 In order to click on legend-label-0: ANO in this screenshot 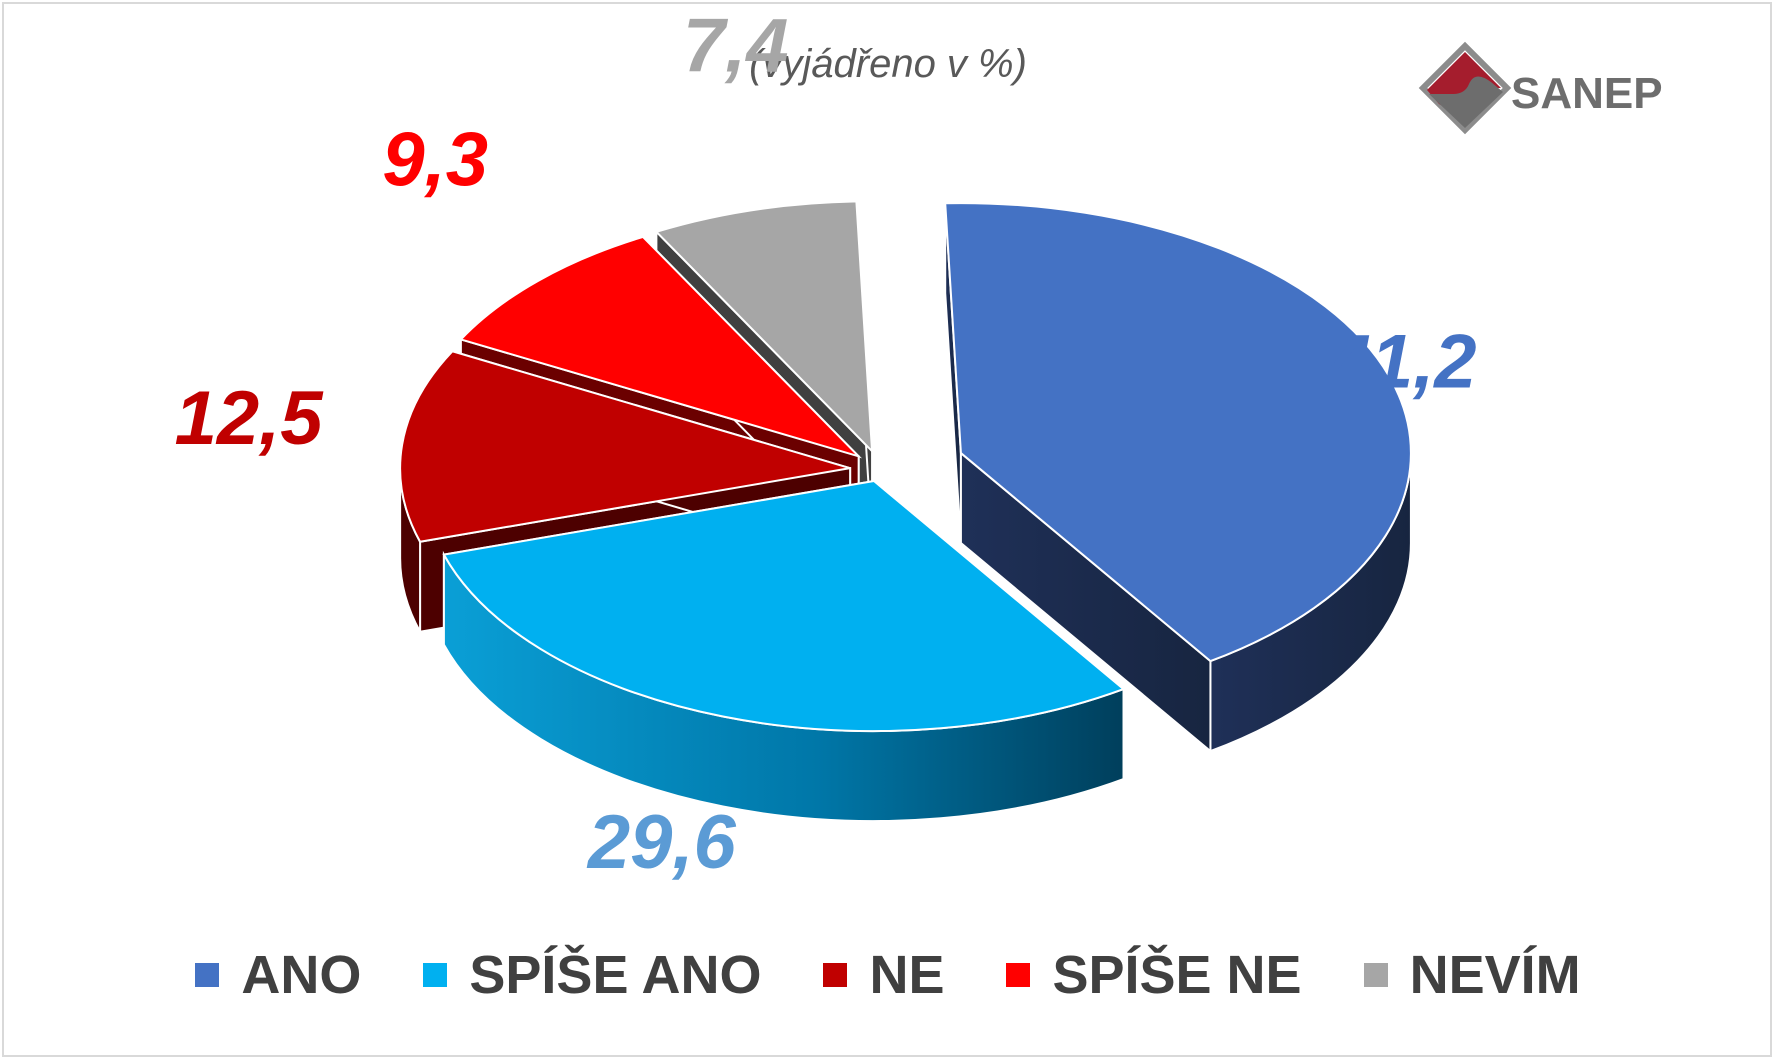, I will do `click(301, 975)`.